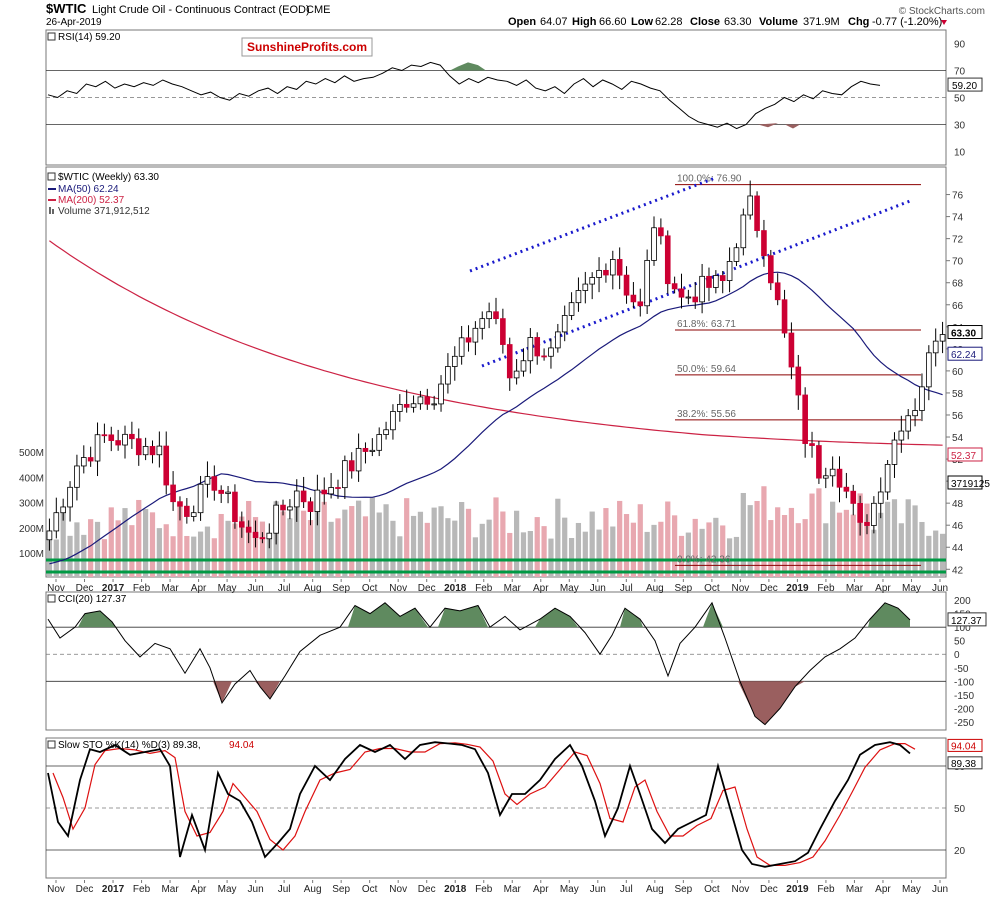  I want to click on month-label: Aug, so click(655, 588).